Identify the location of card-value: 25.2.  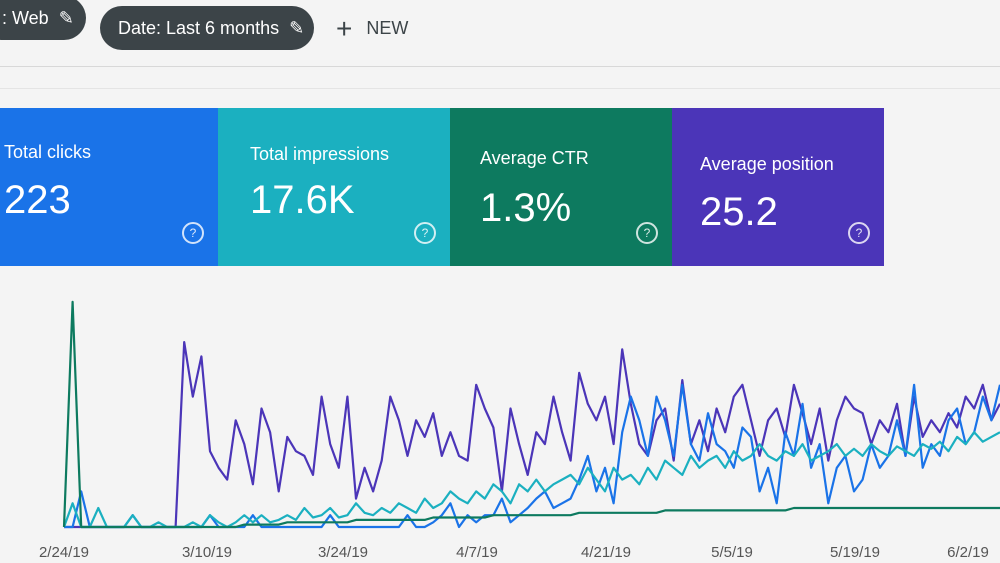
(739, 212).